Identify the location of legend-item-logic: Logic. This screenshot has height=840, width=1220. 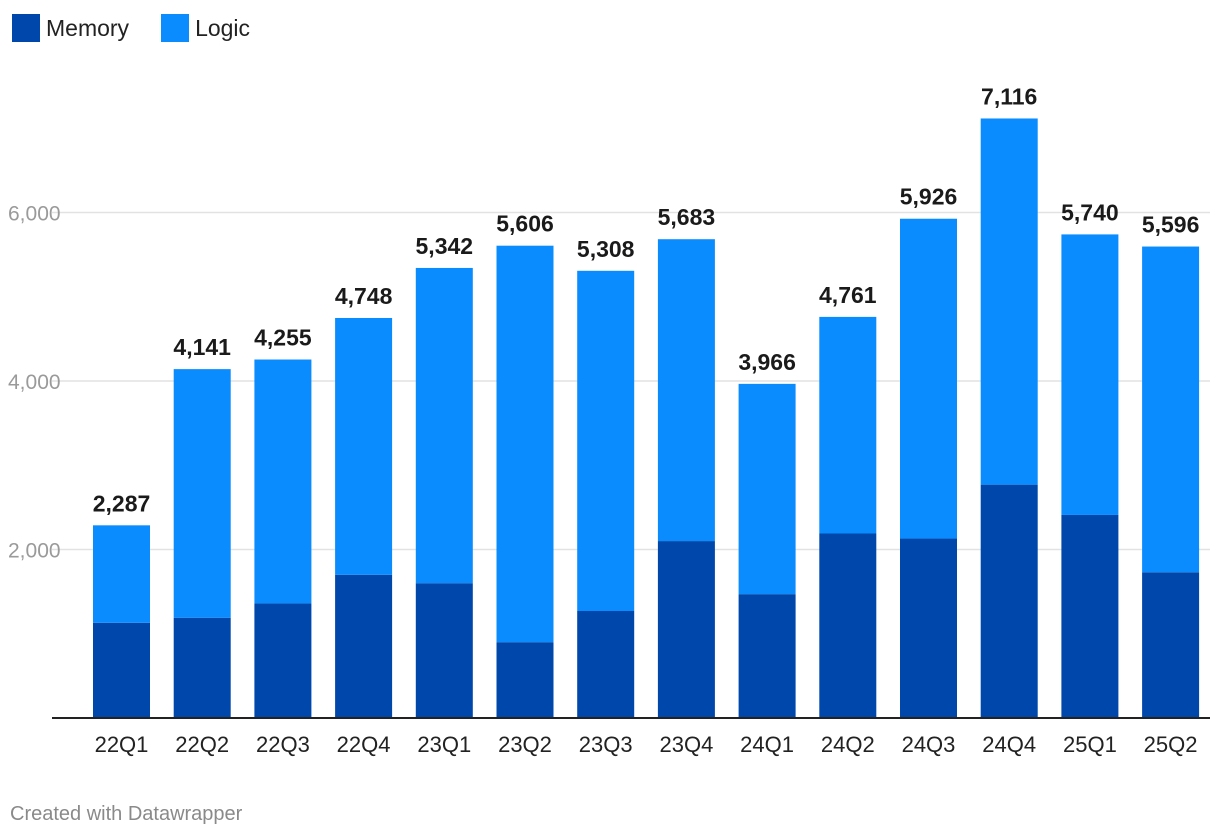
(205, 28).